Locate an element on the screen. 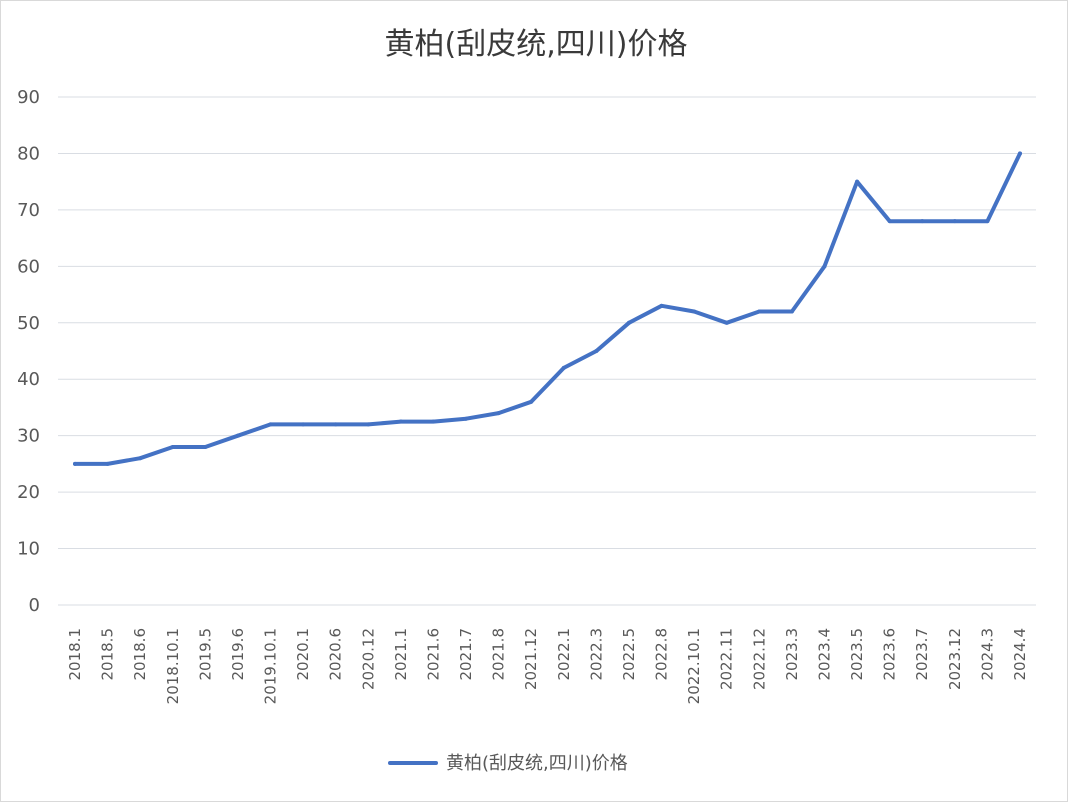 The width and height of the screenshot is (1068, 802). x-tick-label: 2022.3 is located at coordinates (596, 654).